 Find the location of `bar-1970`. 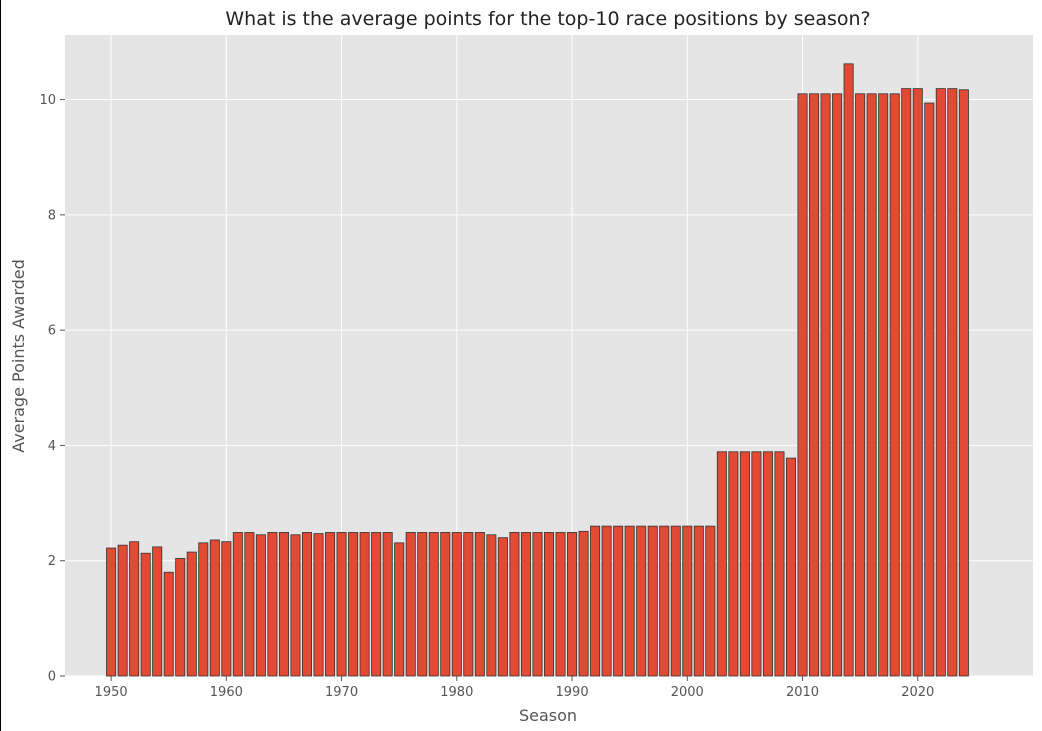

bar-1970 is located at coordinates (341, 604).